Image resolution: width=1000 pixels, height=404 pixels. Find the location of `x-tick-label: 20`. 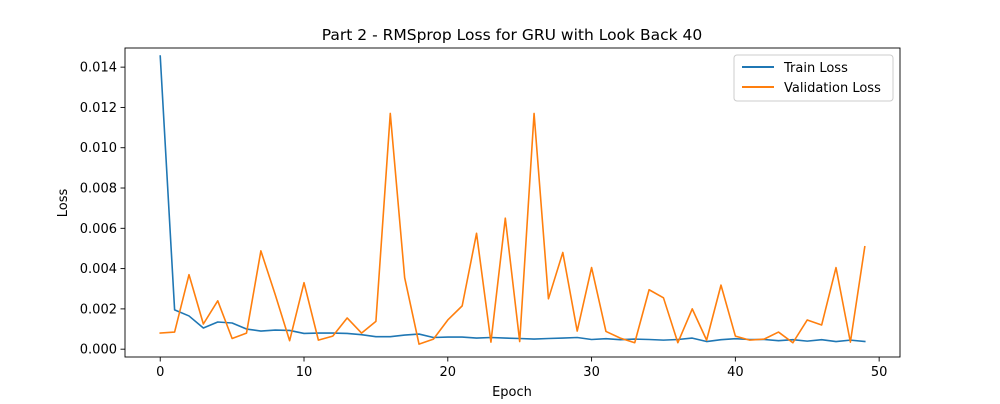

x-tick-label: 20 is located at coordinates (448, 372).